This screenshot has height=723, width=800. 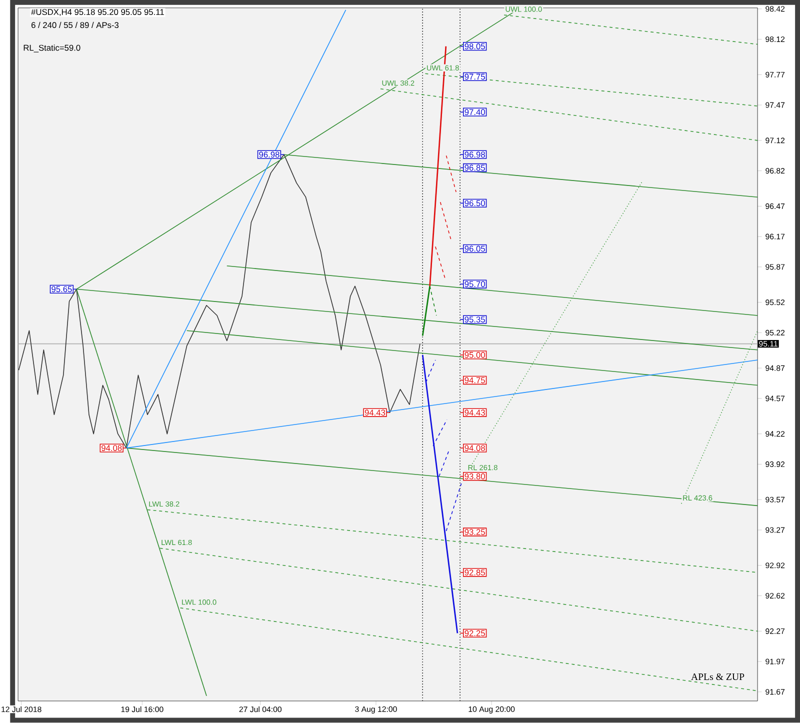 What do you see at coordinates (717, 677) in the screenshot?
I see `annotation: APLs & ZUP` at bounding box center [717, 677].